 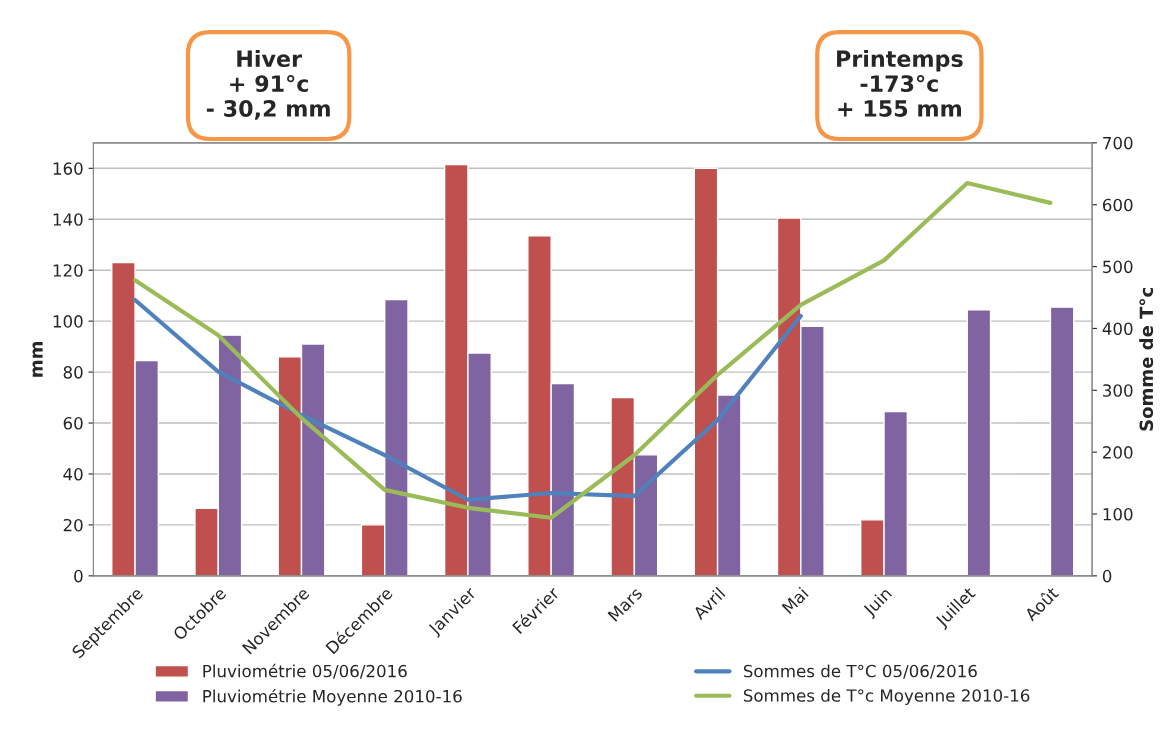 I want to click on y2-tick-label: 0, so click(x=1107, y=576).